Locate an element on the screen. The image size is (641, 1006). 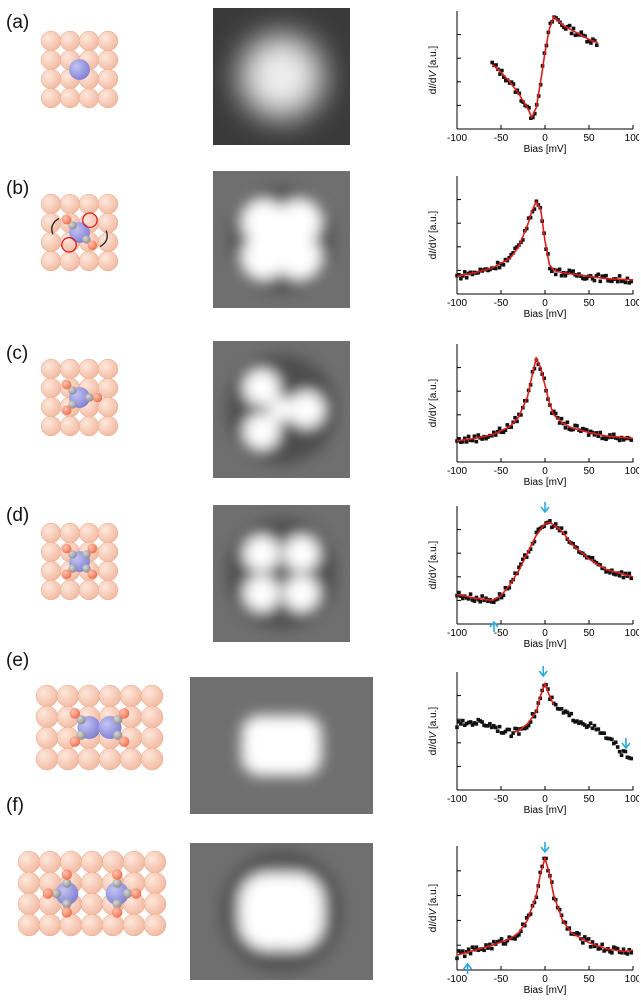
x-tick-label: -100 is located at coordinates (457, 799).